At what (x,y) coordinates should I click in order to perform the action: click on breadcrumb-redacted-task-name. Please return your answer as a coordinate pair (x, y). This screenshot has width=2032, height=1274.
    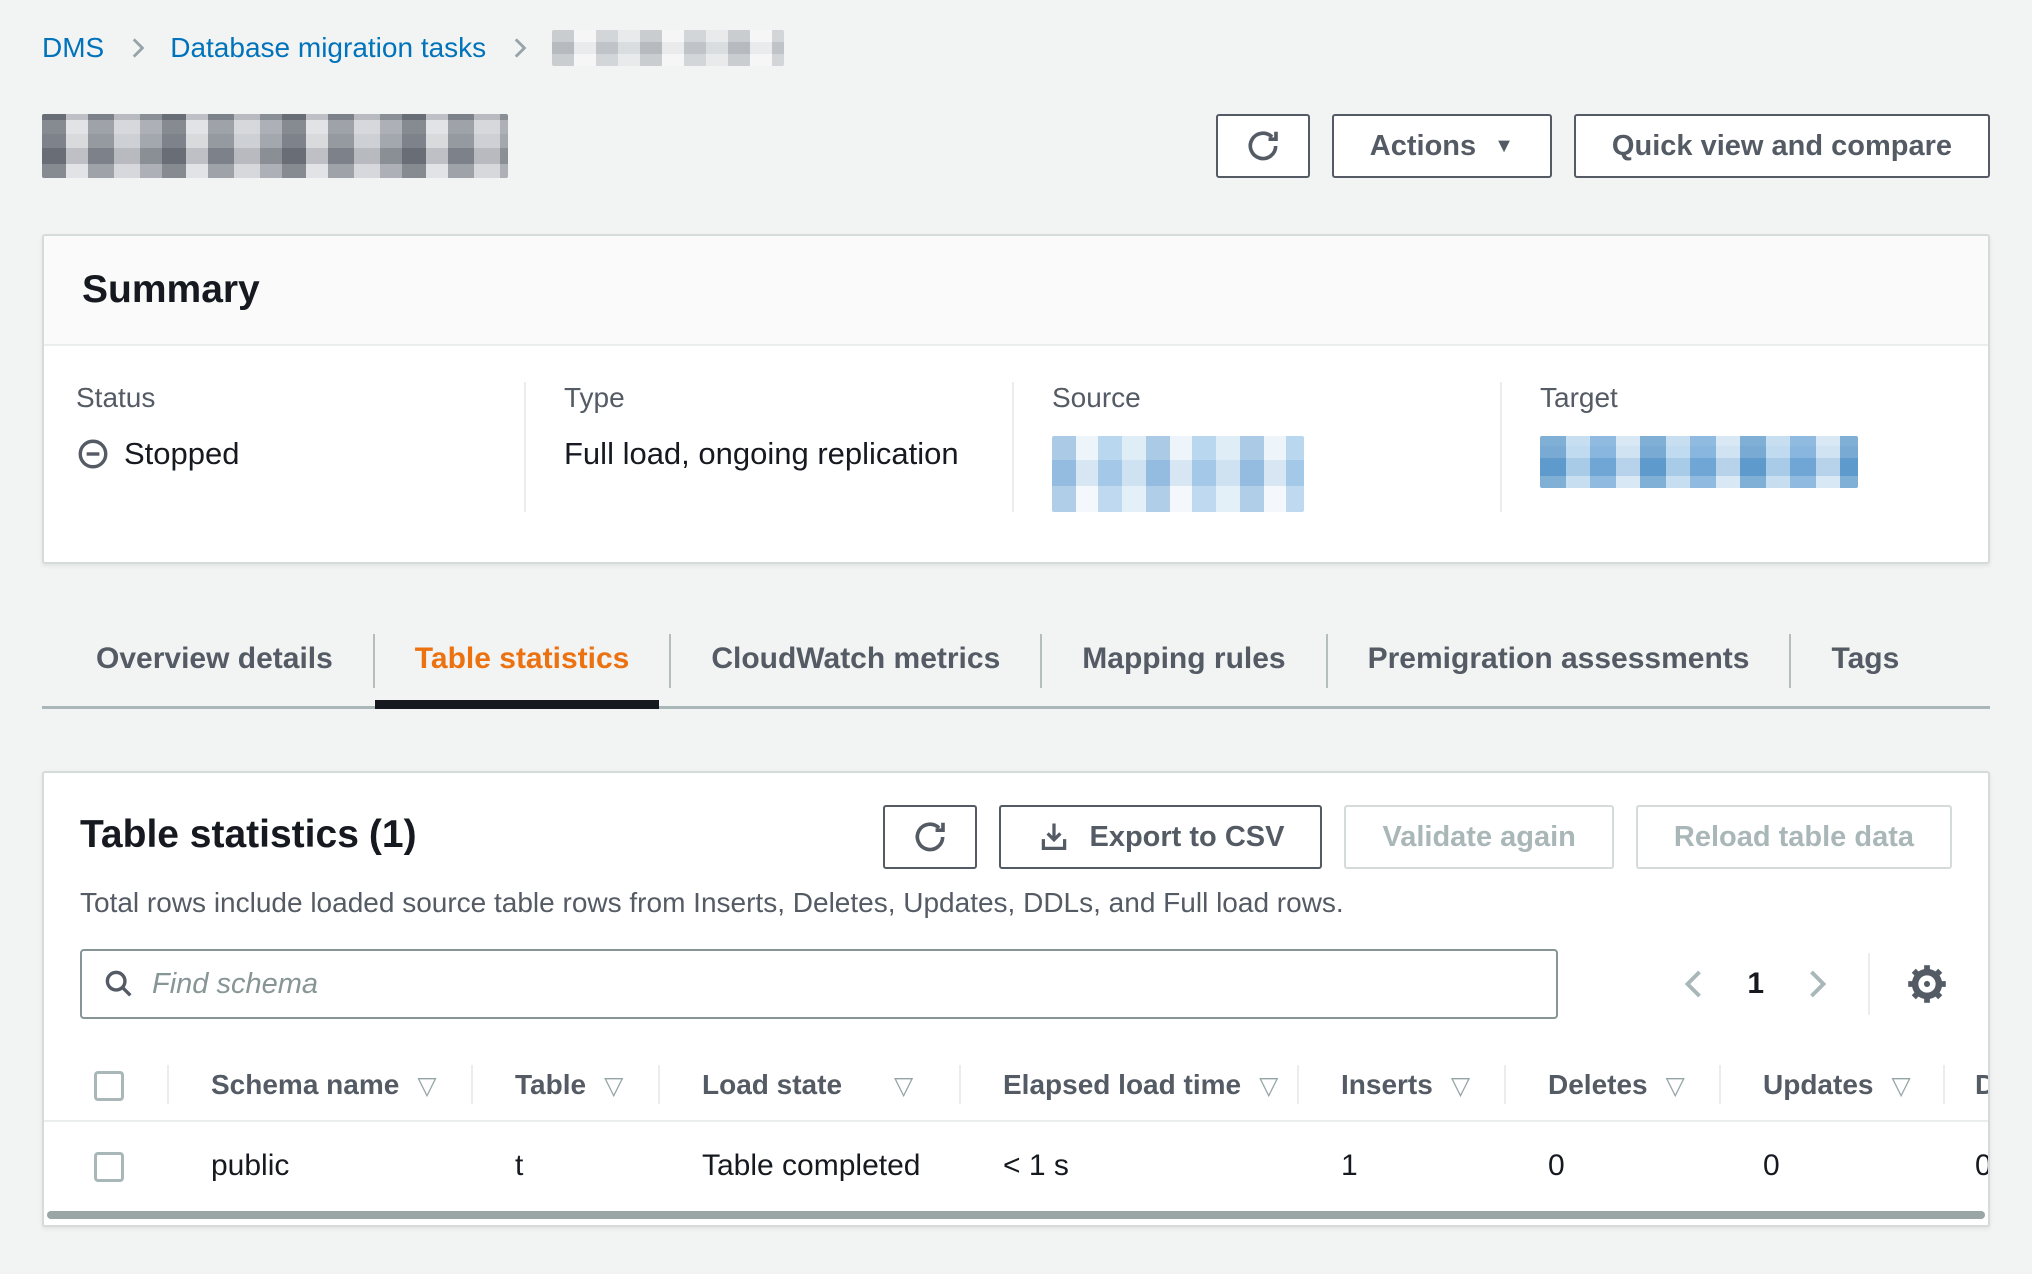
    Looking at the image, I should click on (668, 48).